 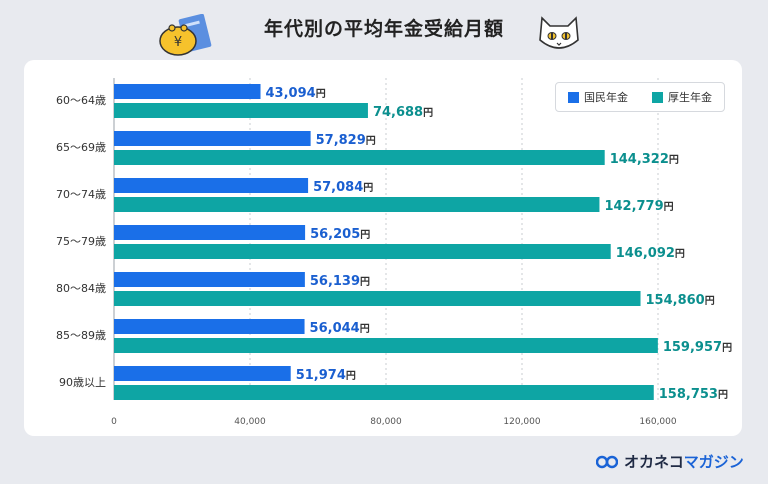 What do you see at coordinates (680, 300) in the screenshot?
I see `data-label: 154,860円` at bounding box center [680, 300].